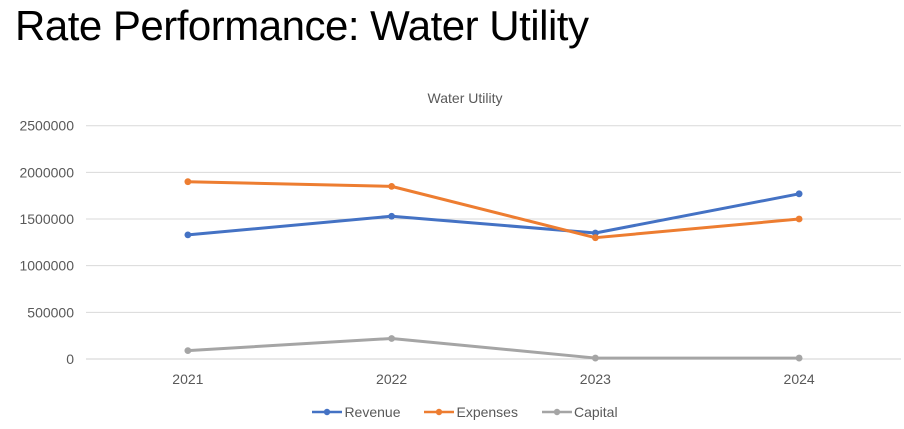  I want to click on x-tick-label-2024: 2024, so click(799, 379).